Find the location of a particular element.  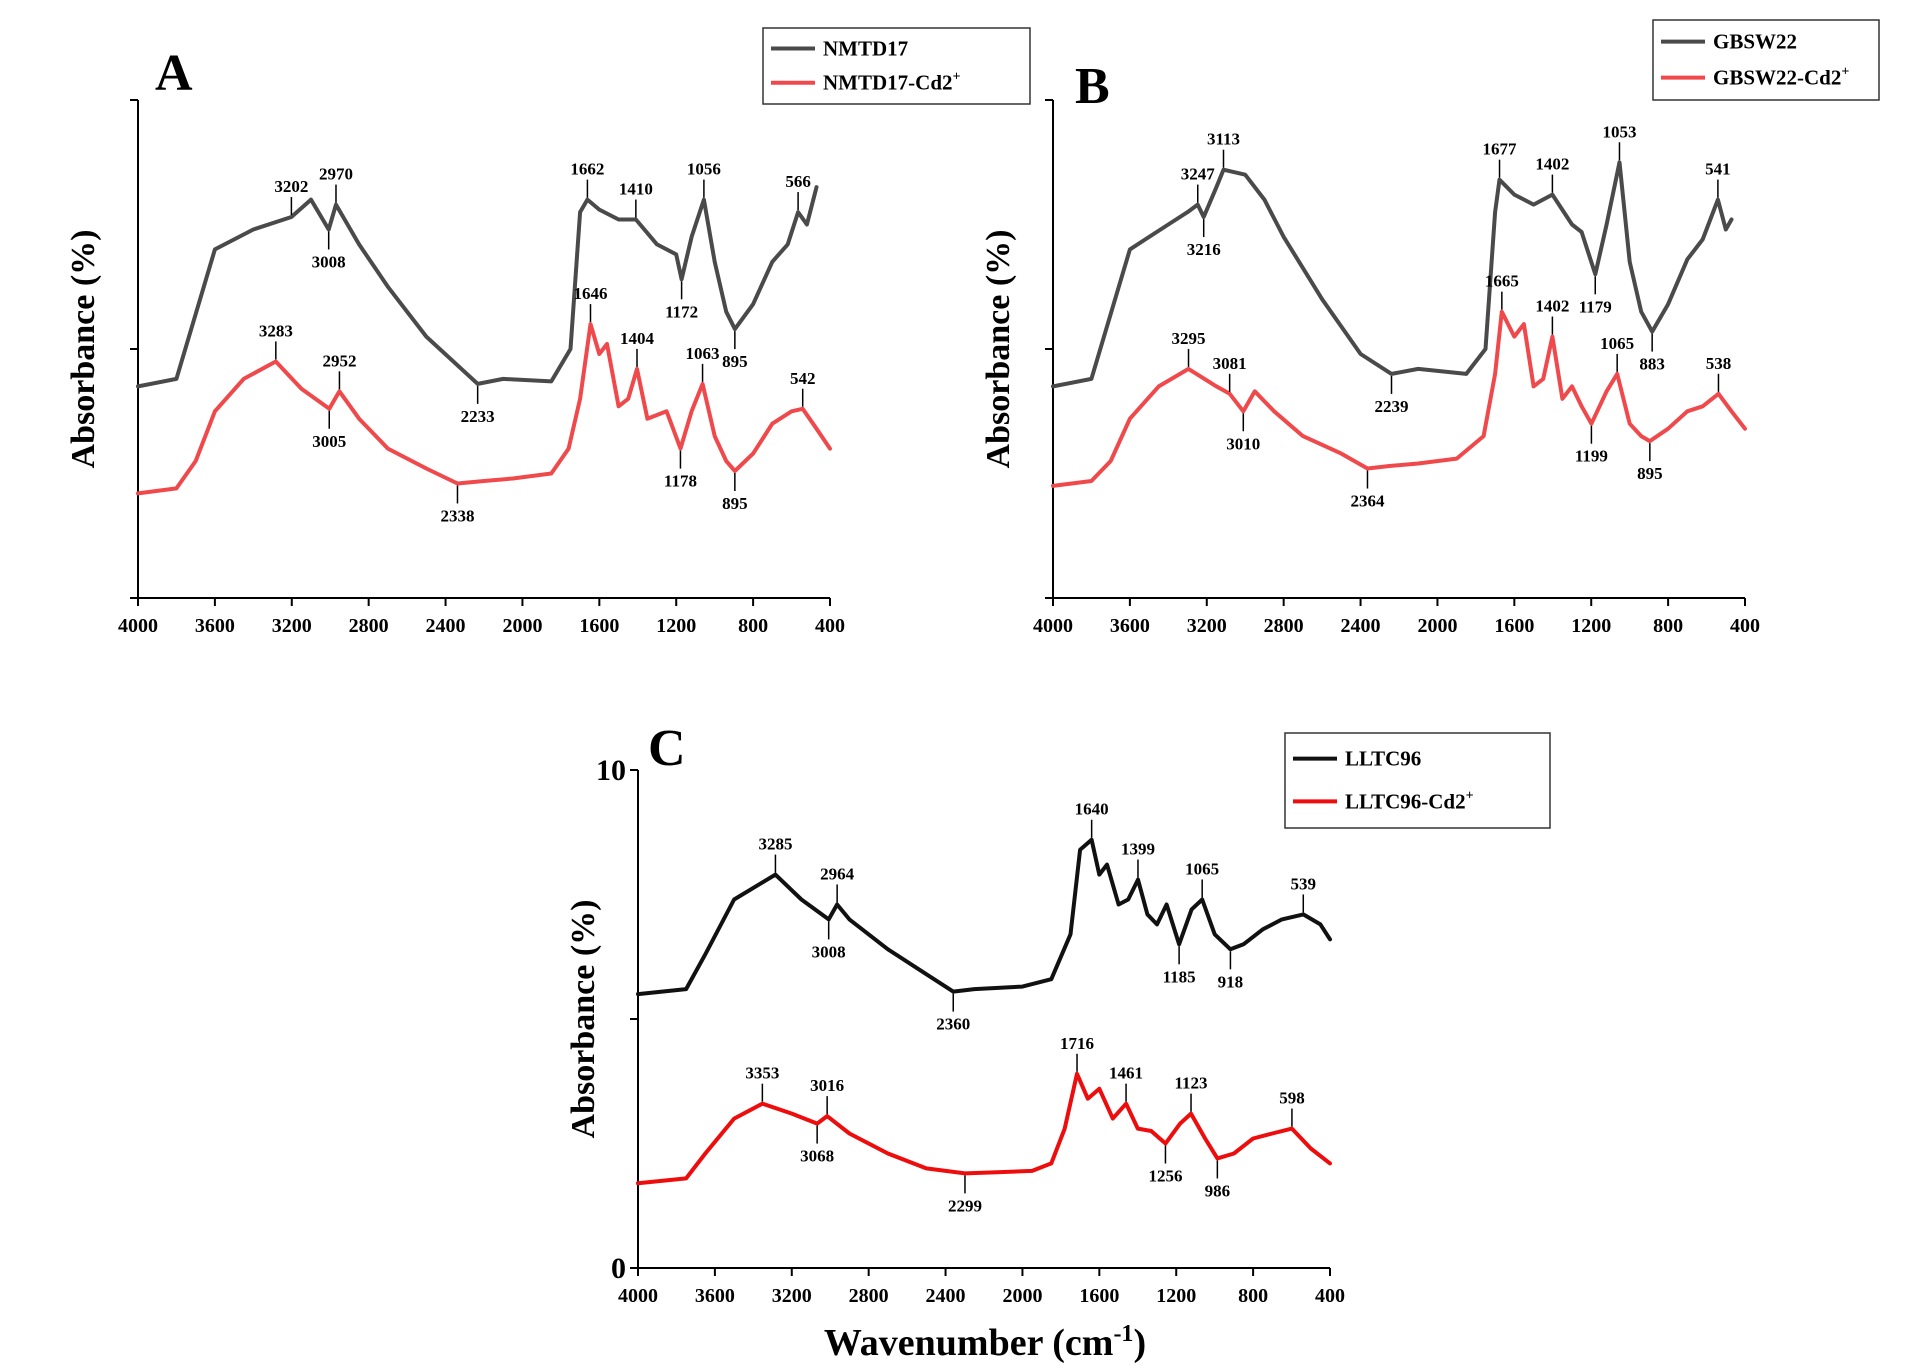

peak-label: 2299 is located at coordinates (965, 1205).